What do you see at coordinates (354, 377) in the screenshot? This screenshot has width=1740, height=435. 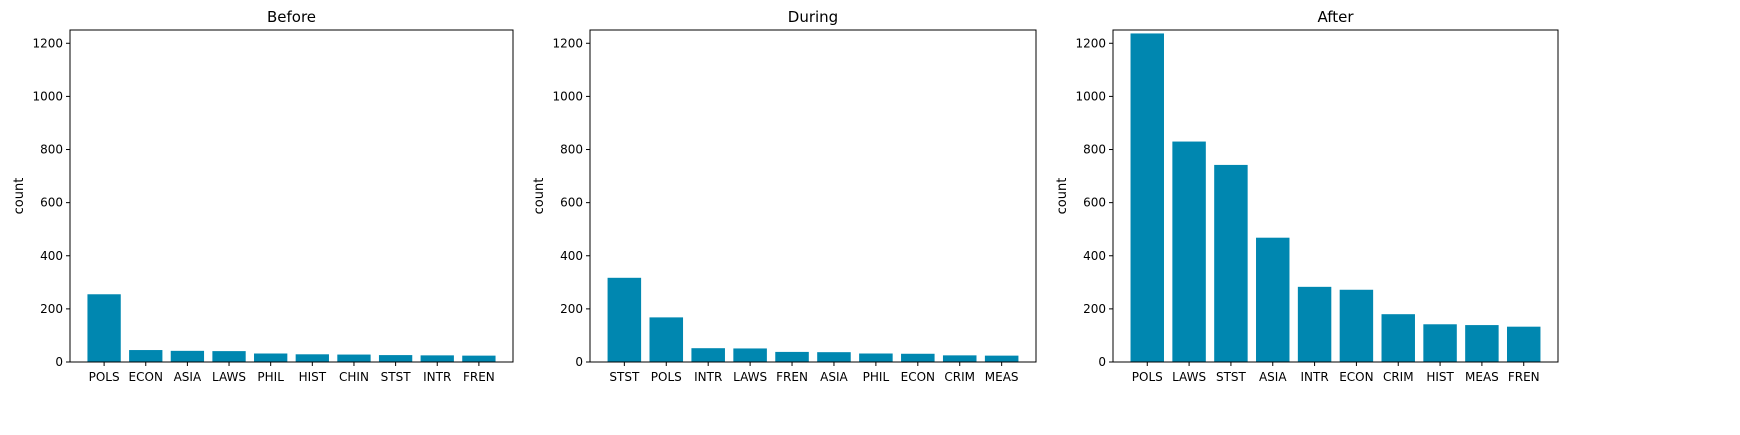 I see `x-tick-label: CHIN` at bounding box center [354, 377].